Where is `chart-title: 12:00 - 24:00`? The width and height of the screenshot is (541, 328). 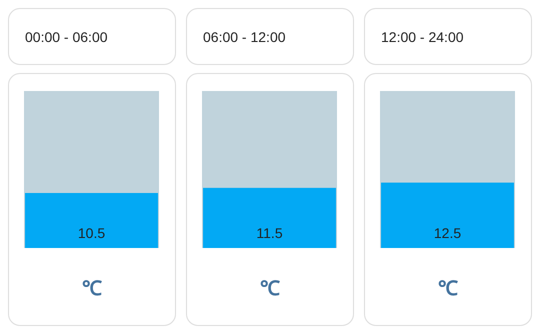 chart-title: 12:00 - 24:00 is located at coordinates (422, 36).